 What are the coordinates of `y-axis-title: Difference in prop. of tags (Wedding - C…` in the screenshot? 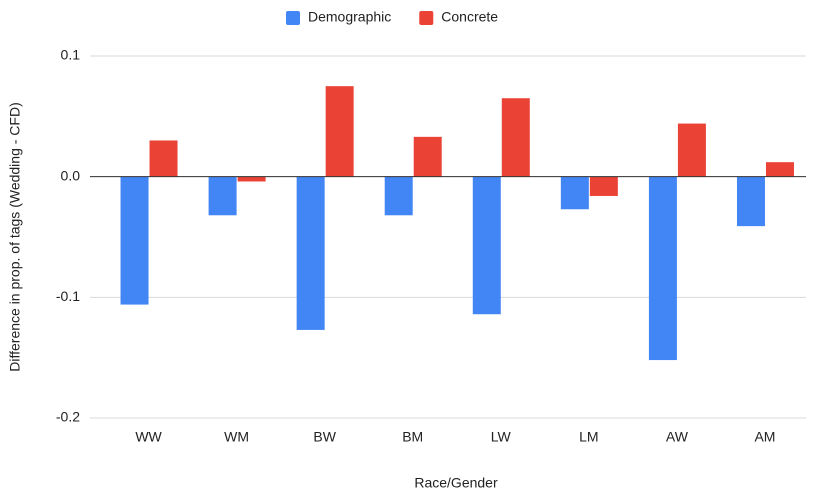 It's located at (15, 237).